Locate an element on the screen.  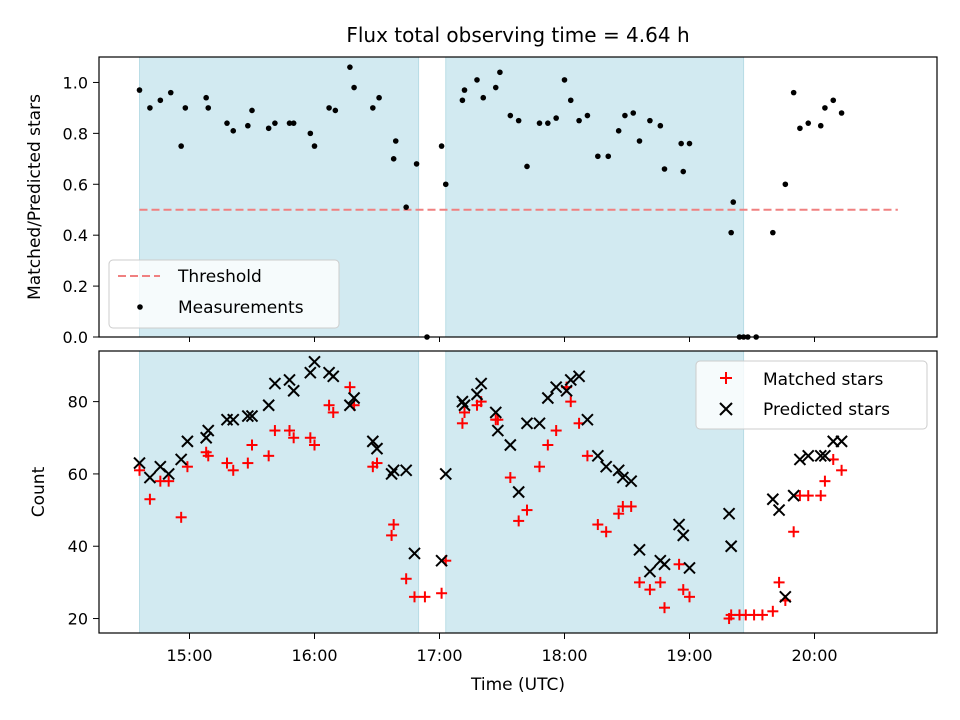
legend-matched-label: Matched stars is located at coordinates (823, 380).